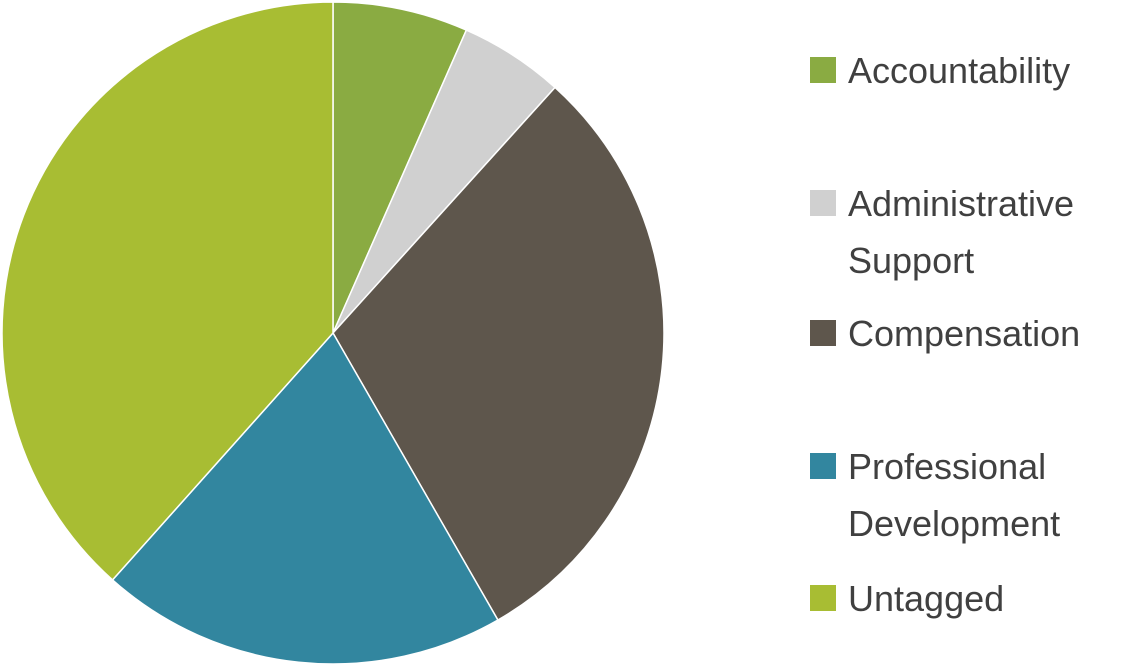 The image size is (1134, 664). What do you see at coordinates (954, 495) in the screenshot?
I see `legend-label: Professional Development` at bounding box center [954, 495].